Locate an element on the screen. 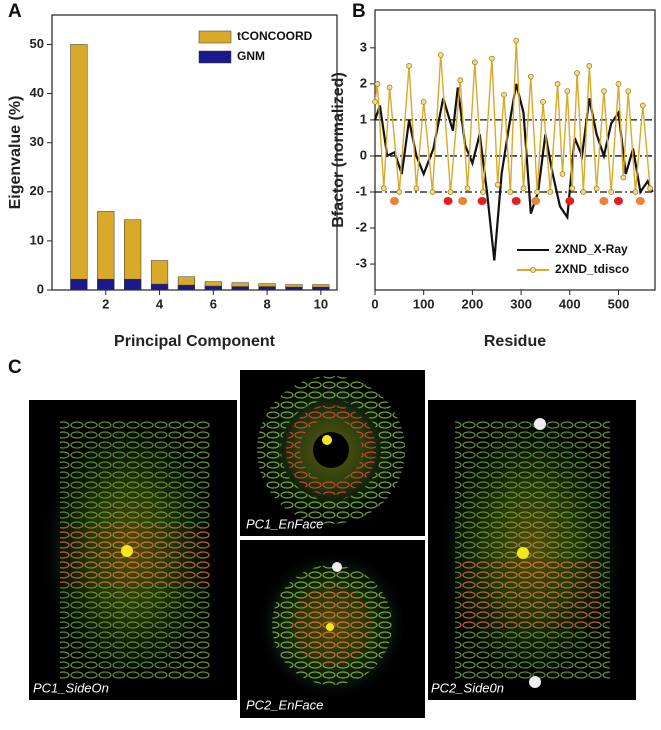 Image resolution: width=661 pixels, height=730 pixels. structure-image: PC1_EnFace is located at coordinates (332, 453).